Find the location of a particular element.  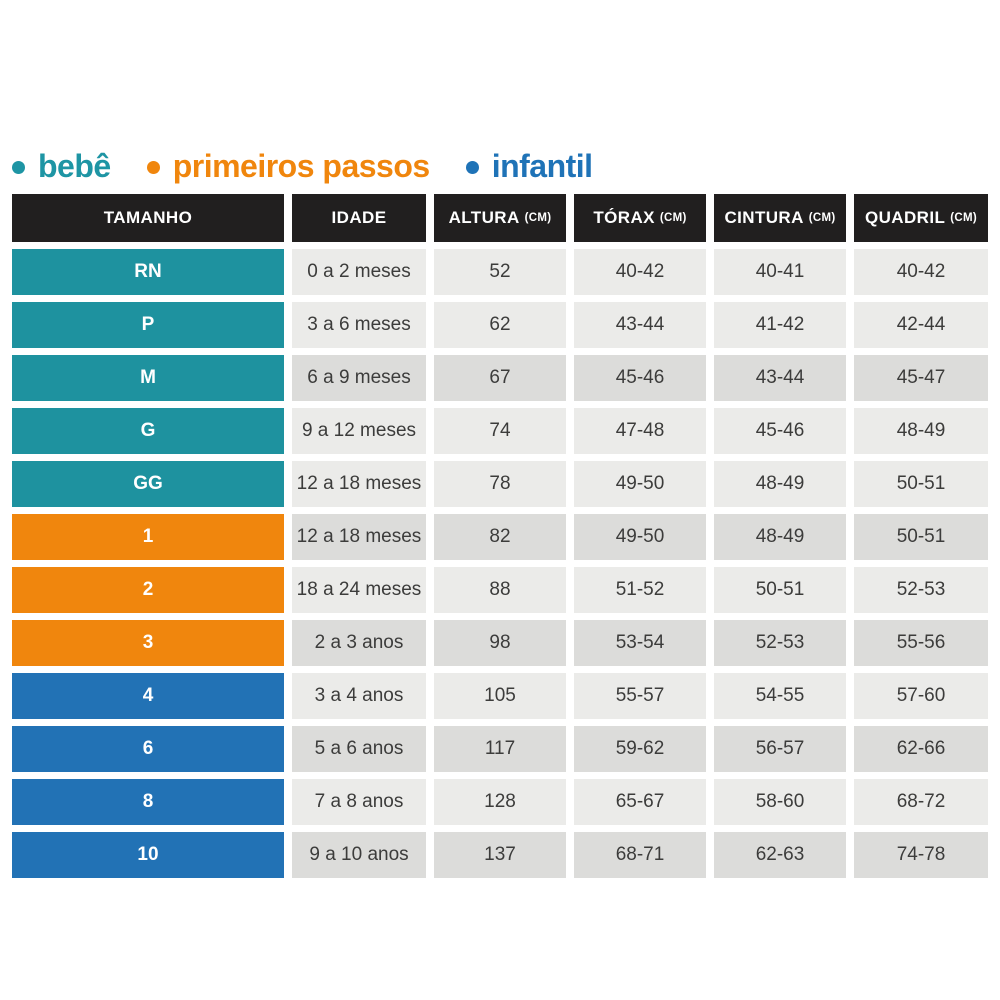

legend-label-bebe: bebê is located at coordinates (74, 165).